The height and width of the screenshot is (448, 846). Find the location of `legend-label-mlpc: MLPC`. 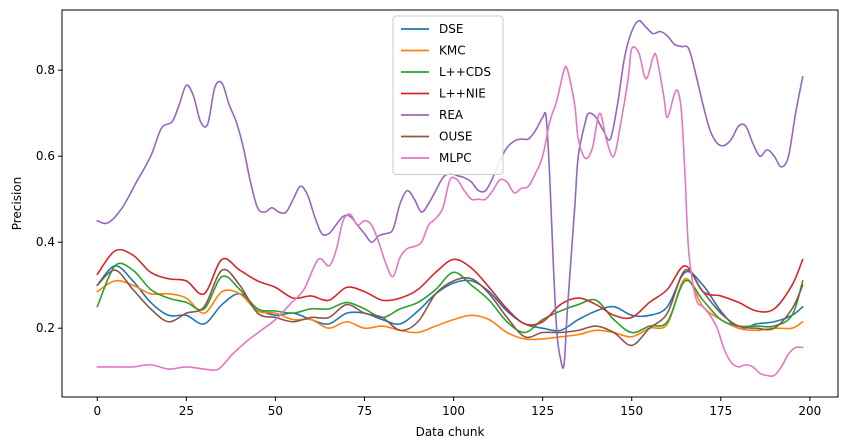

legend-label-mlpc: MLPC is located at coordinates (455, 158).